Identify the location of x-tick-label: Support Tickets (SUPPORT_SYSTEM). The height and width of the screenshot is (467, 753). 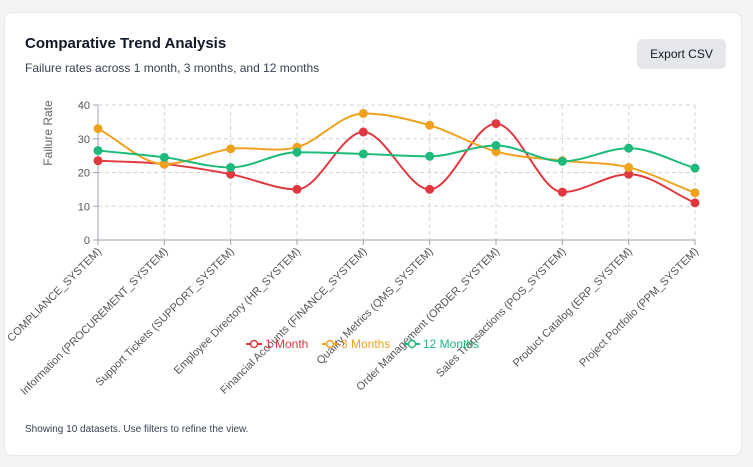
(165, 317).